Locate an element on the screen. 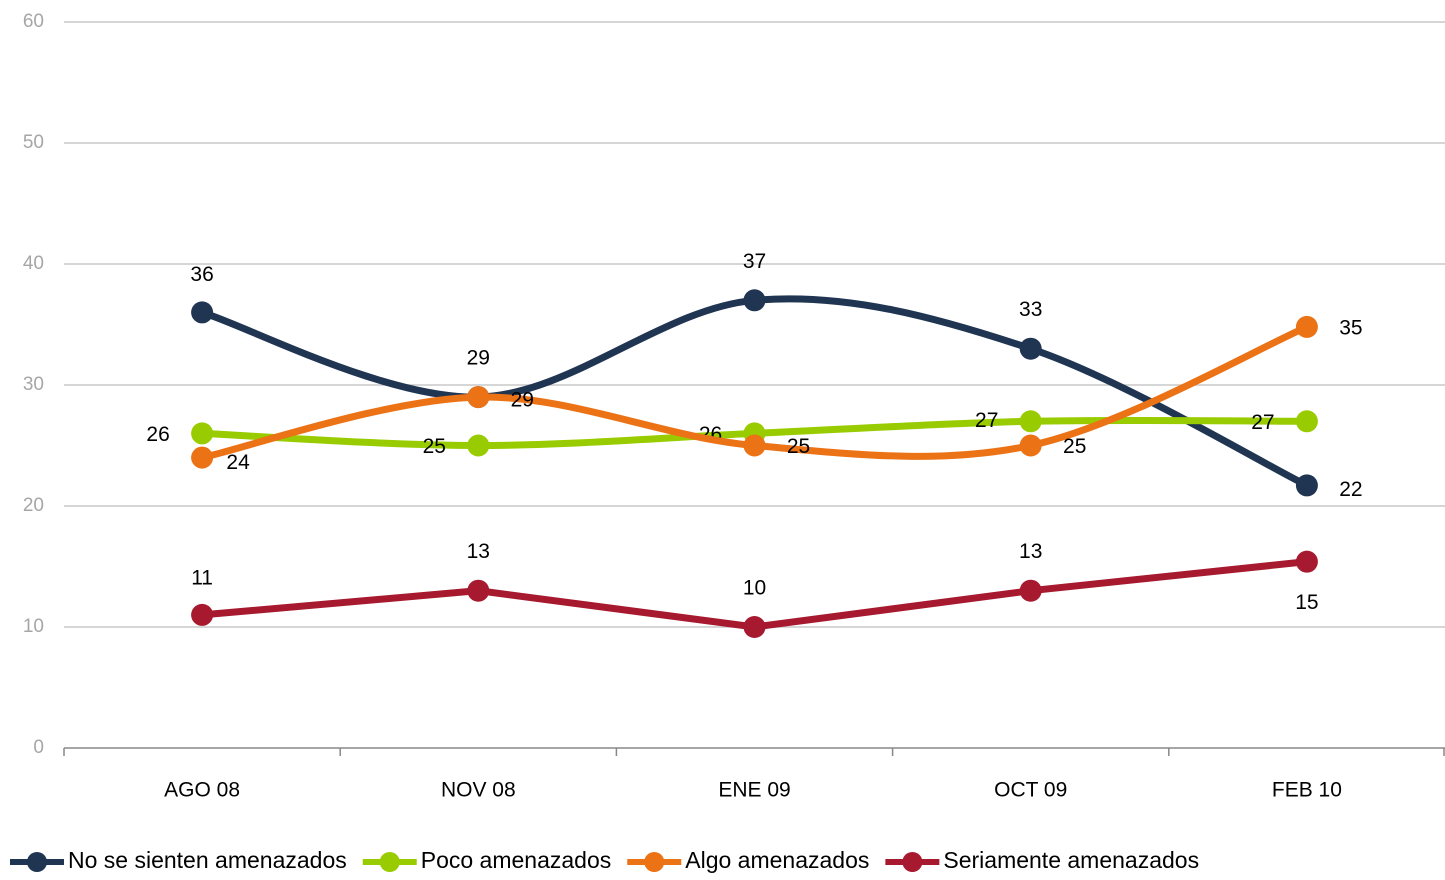 This screenshot has height=880, width=1445. x-tick-label: OCT 09 is located at coordinates (1030, 790).